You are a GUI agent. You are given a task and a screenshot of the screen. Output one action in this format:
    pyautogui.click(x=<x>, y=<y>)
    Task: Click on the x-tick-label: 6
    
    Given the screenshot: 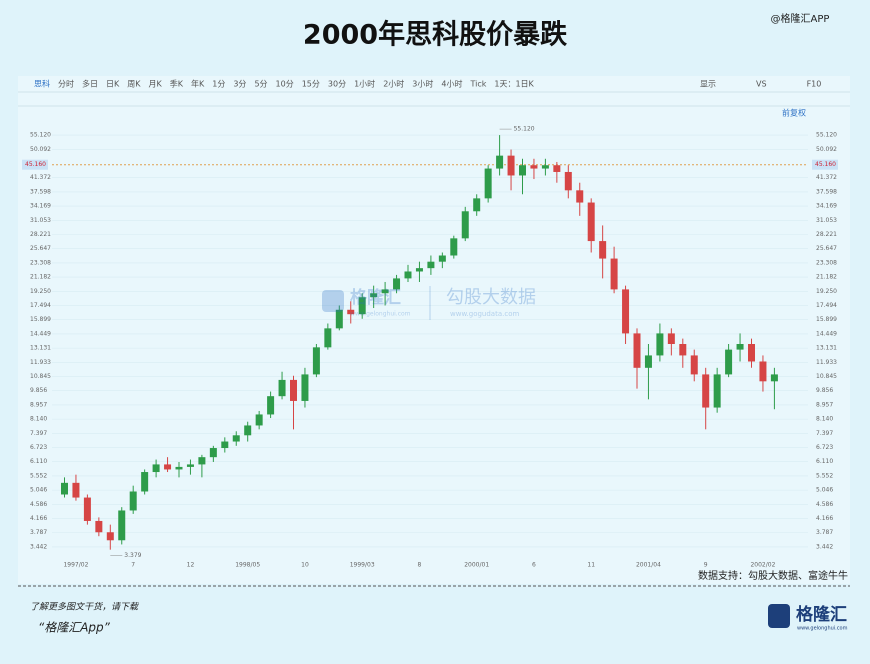 What is the action you would take?
    pyautogui.click(x=534, y=565)
    